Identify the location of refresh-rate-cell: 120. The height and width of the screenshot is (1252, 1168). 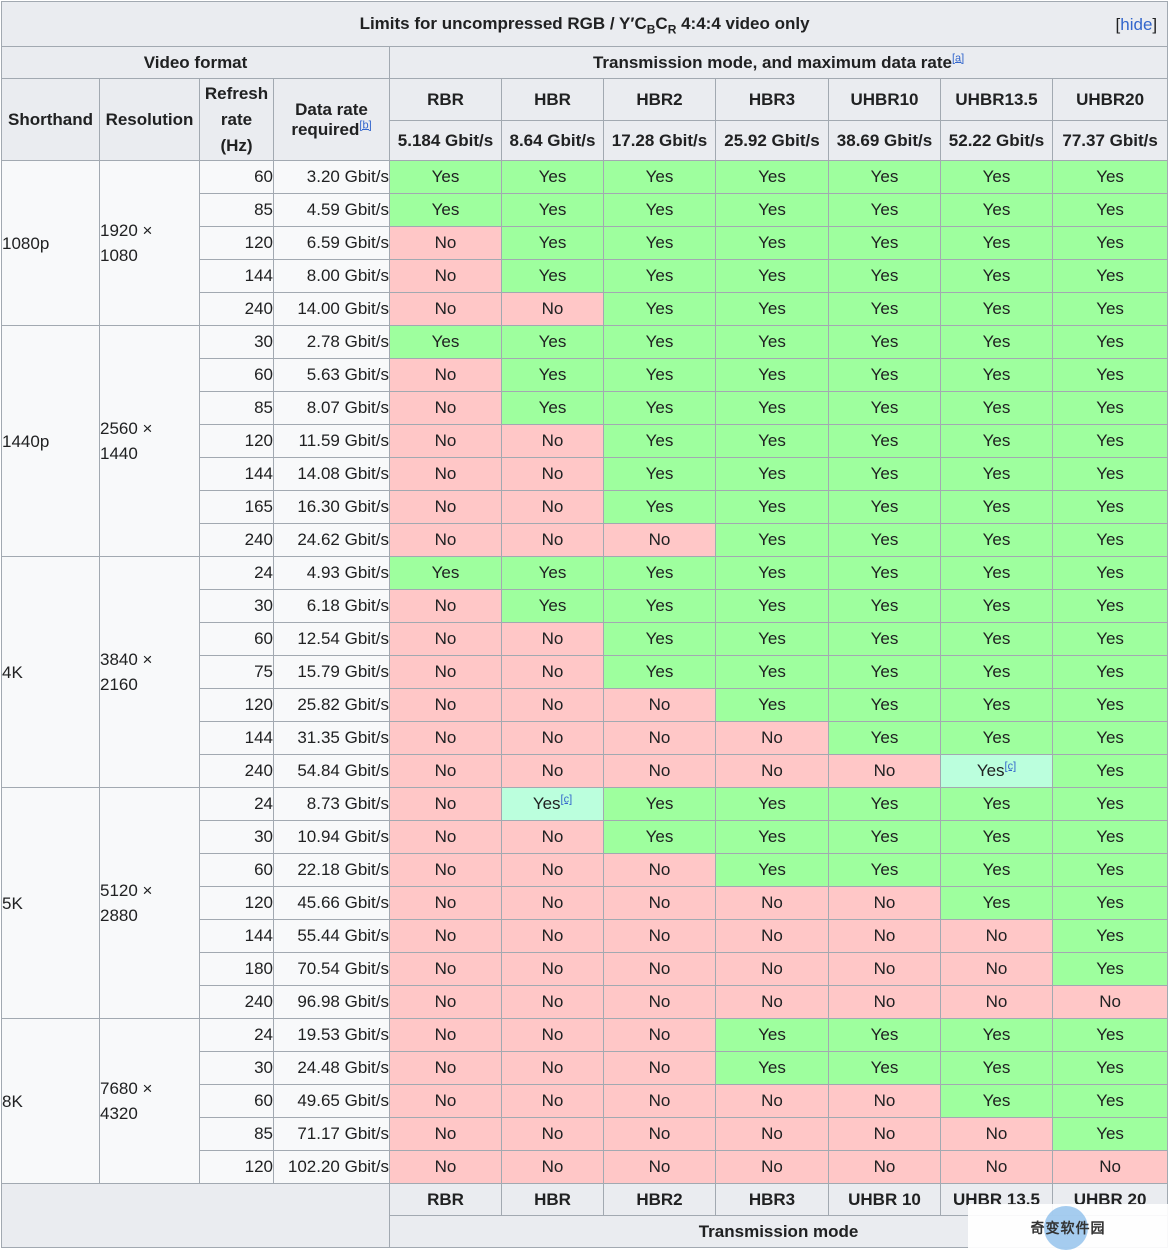
(236, 903).